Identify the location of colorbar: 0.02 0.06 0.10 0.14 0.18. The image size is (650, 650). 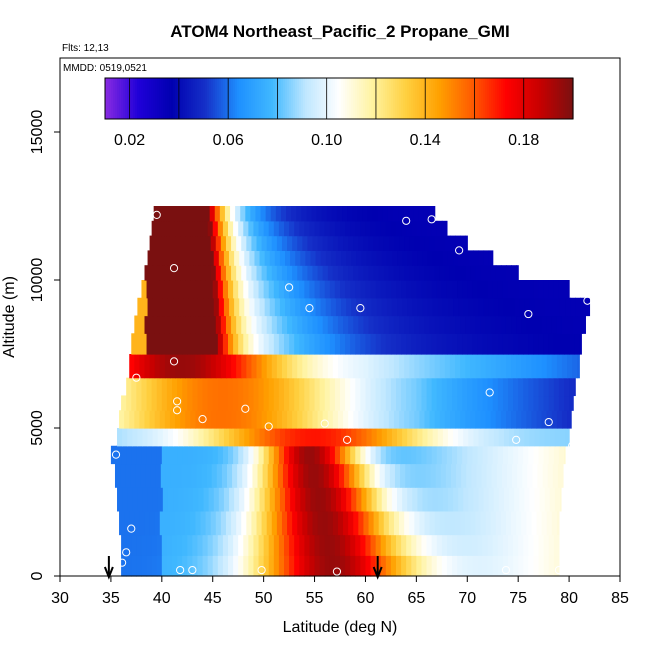
(339, 113).